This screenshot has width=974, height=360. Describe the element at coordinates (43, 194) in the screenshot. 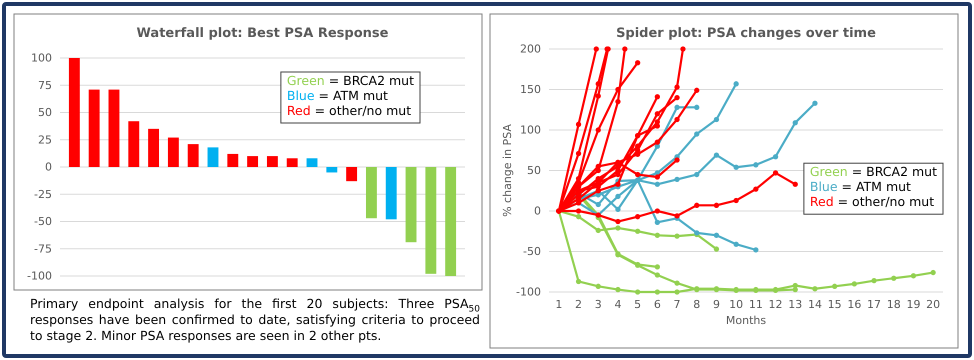

I see `y-tick-label: -25` at that location.